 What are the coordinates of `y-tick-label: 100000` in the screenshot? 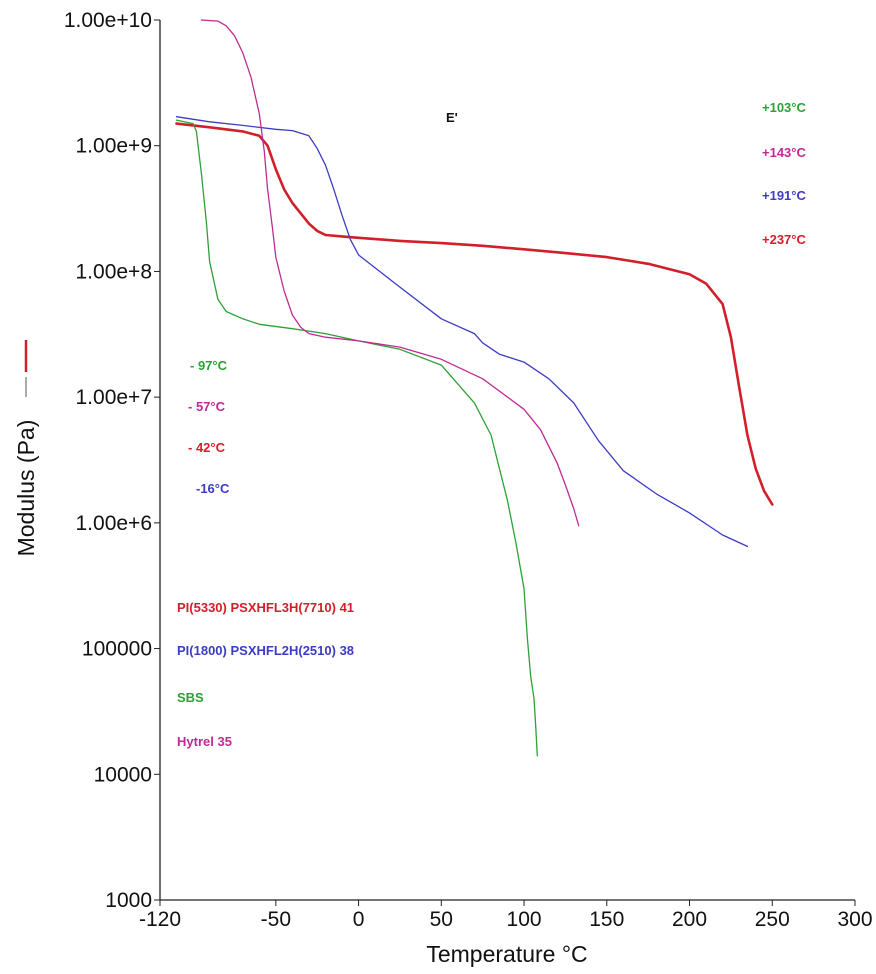 It's located at (117, 649).